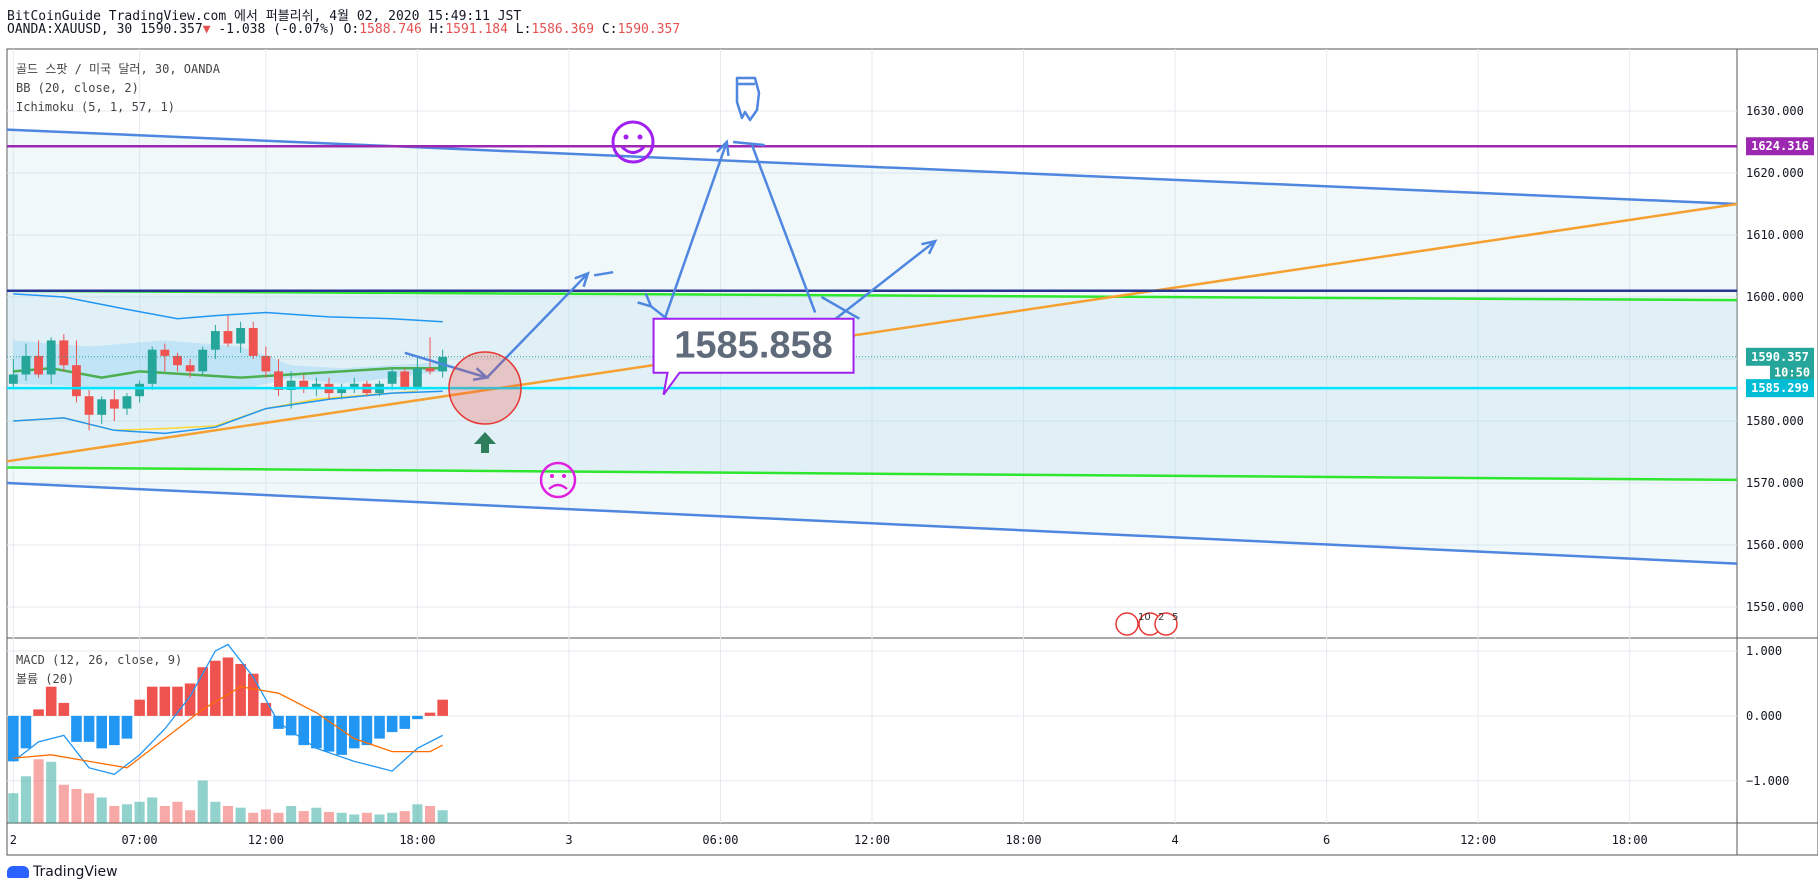 The height and width of the screenshot is (895, 1818). I want to click on svg-text: 5, so click(1175, 617).